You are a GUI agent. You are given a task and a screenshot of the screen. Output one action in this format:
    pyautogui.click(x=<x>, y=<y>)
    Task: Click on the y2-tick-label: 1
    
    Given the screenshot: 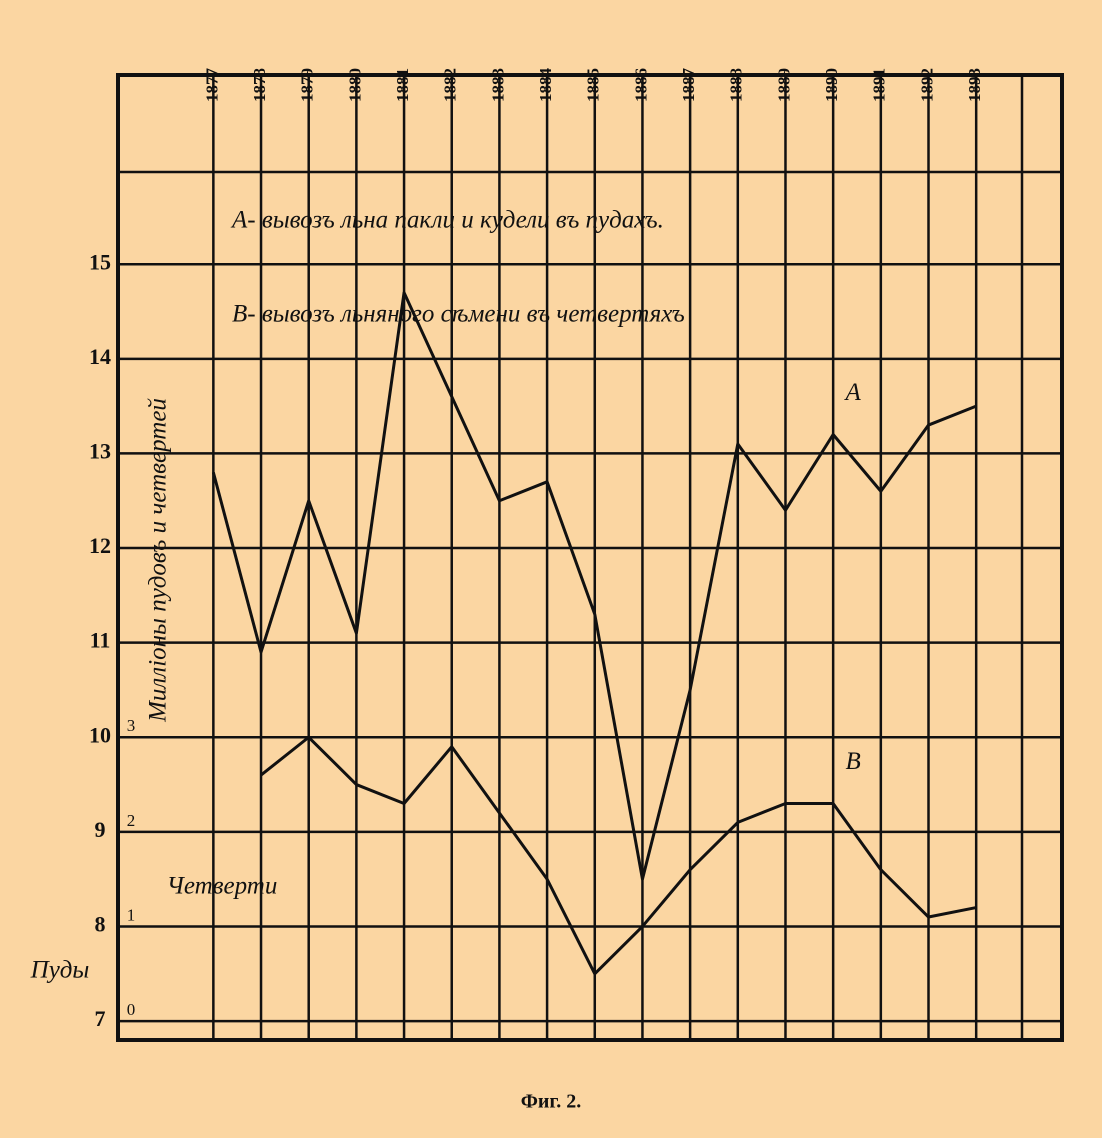 What is the action you would take?
    pyautogui.click(x=131, y=914)
    